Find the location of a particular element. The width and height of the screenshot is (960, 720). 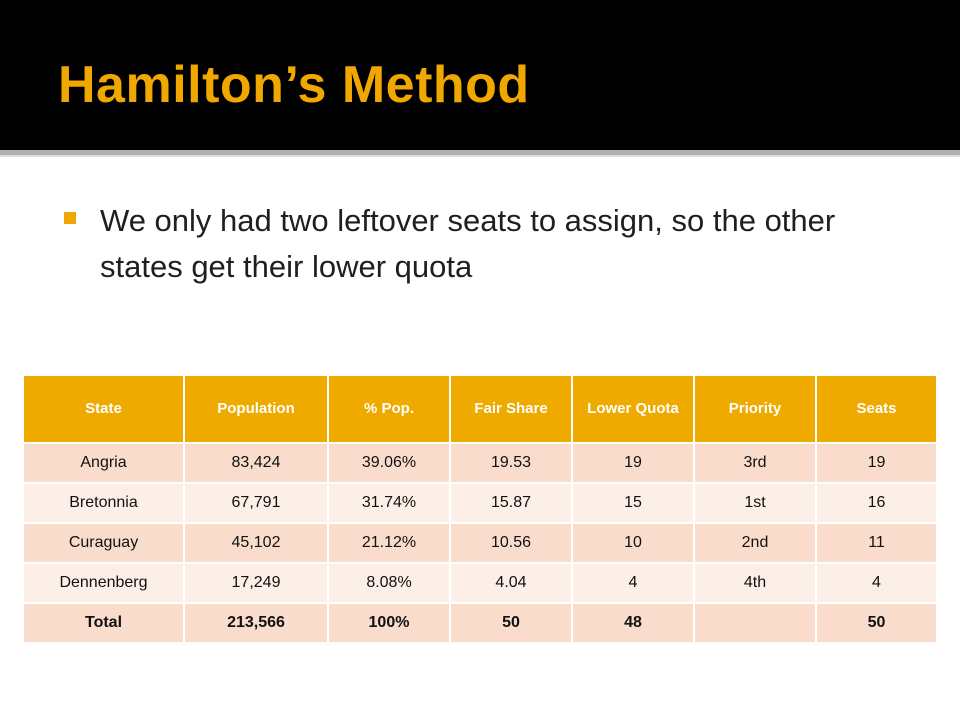

header-state: State is located at coordinates (104, 409).